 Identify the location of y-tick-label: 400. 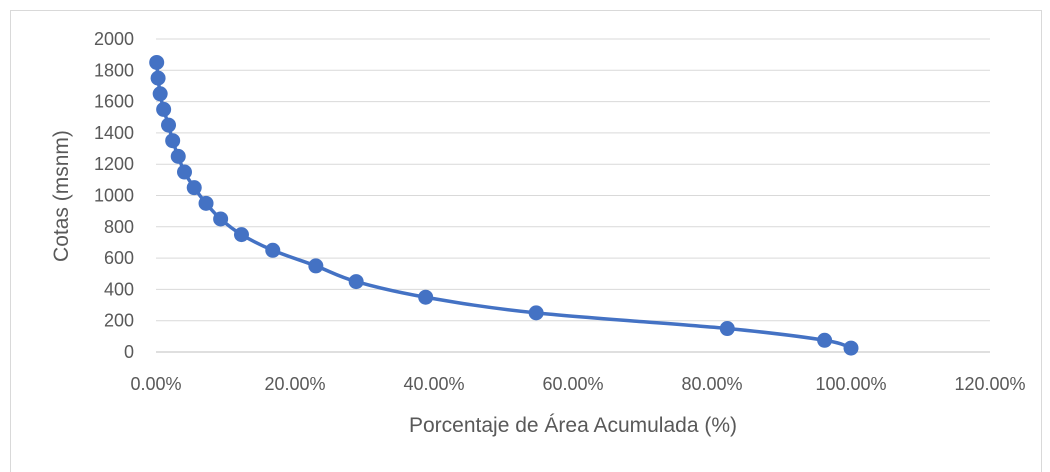
(119, 289).